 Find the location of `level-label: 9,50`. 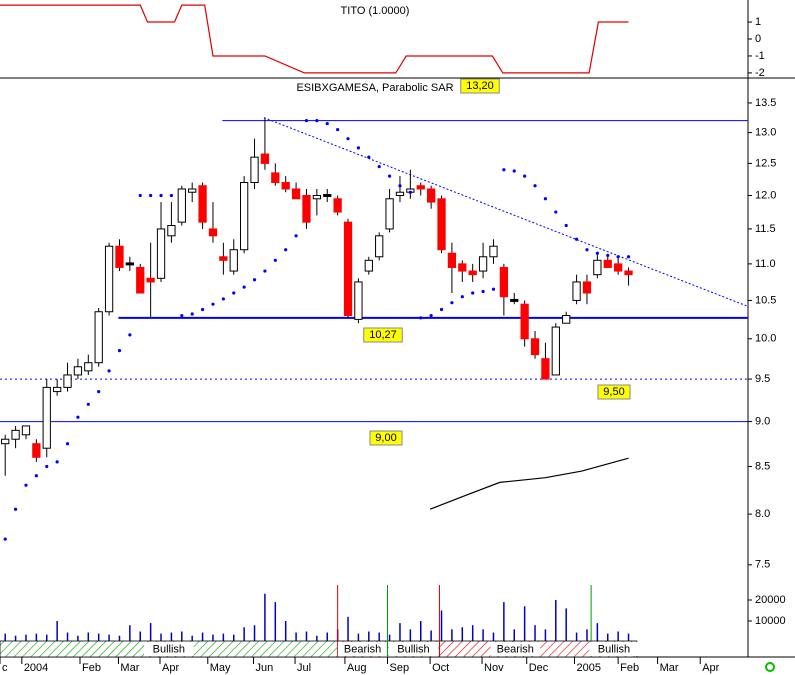

level-label: 9,50 is located at coordinates (613, 392).